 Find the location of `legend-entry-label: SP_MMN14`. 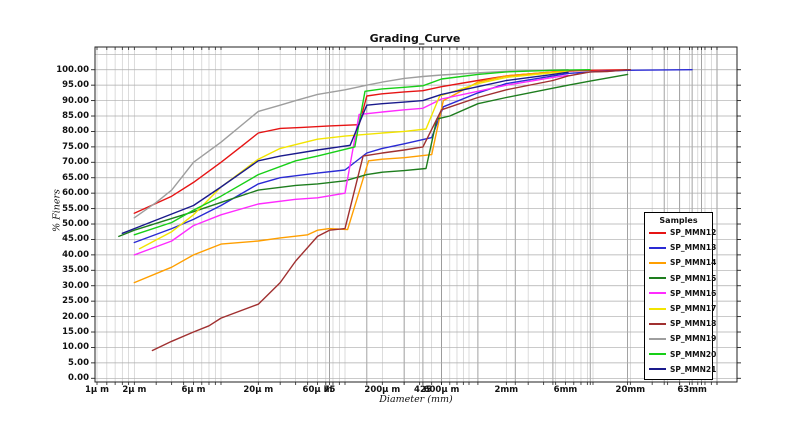

legend-entry-label: SP_MMN14 is located at coordinates (693, 263).